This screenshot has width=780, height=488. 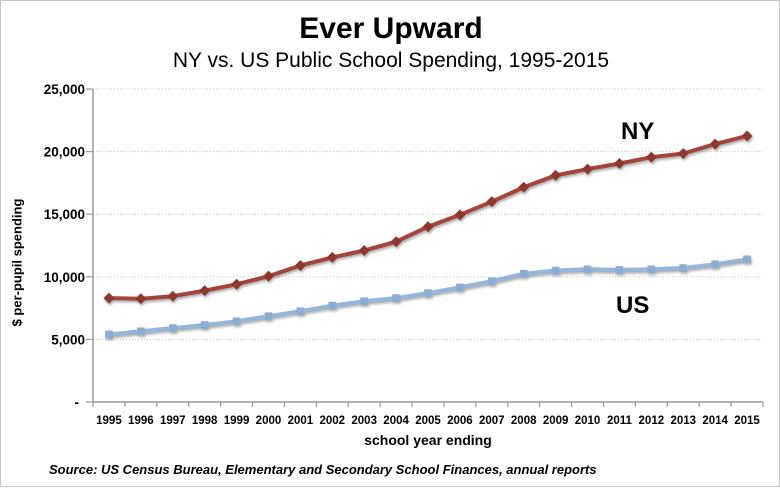 What do you see at coordinates (64, 152) in the screenshot?
I see `y-tick-label: 20,000` at bounding box center [64, 152].